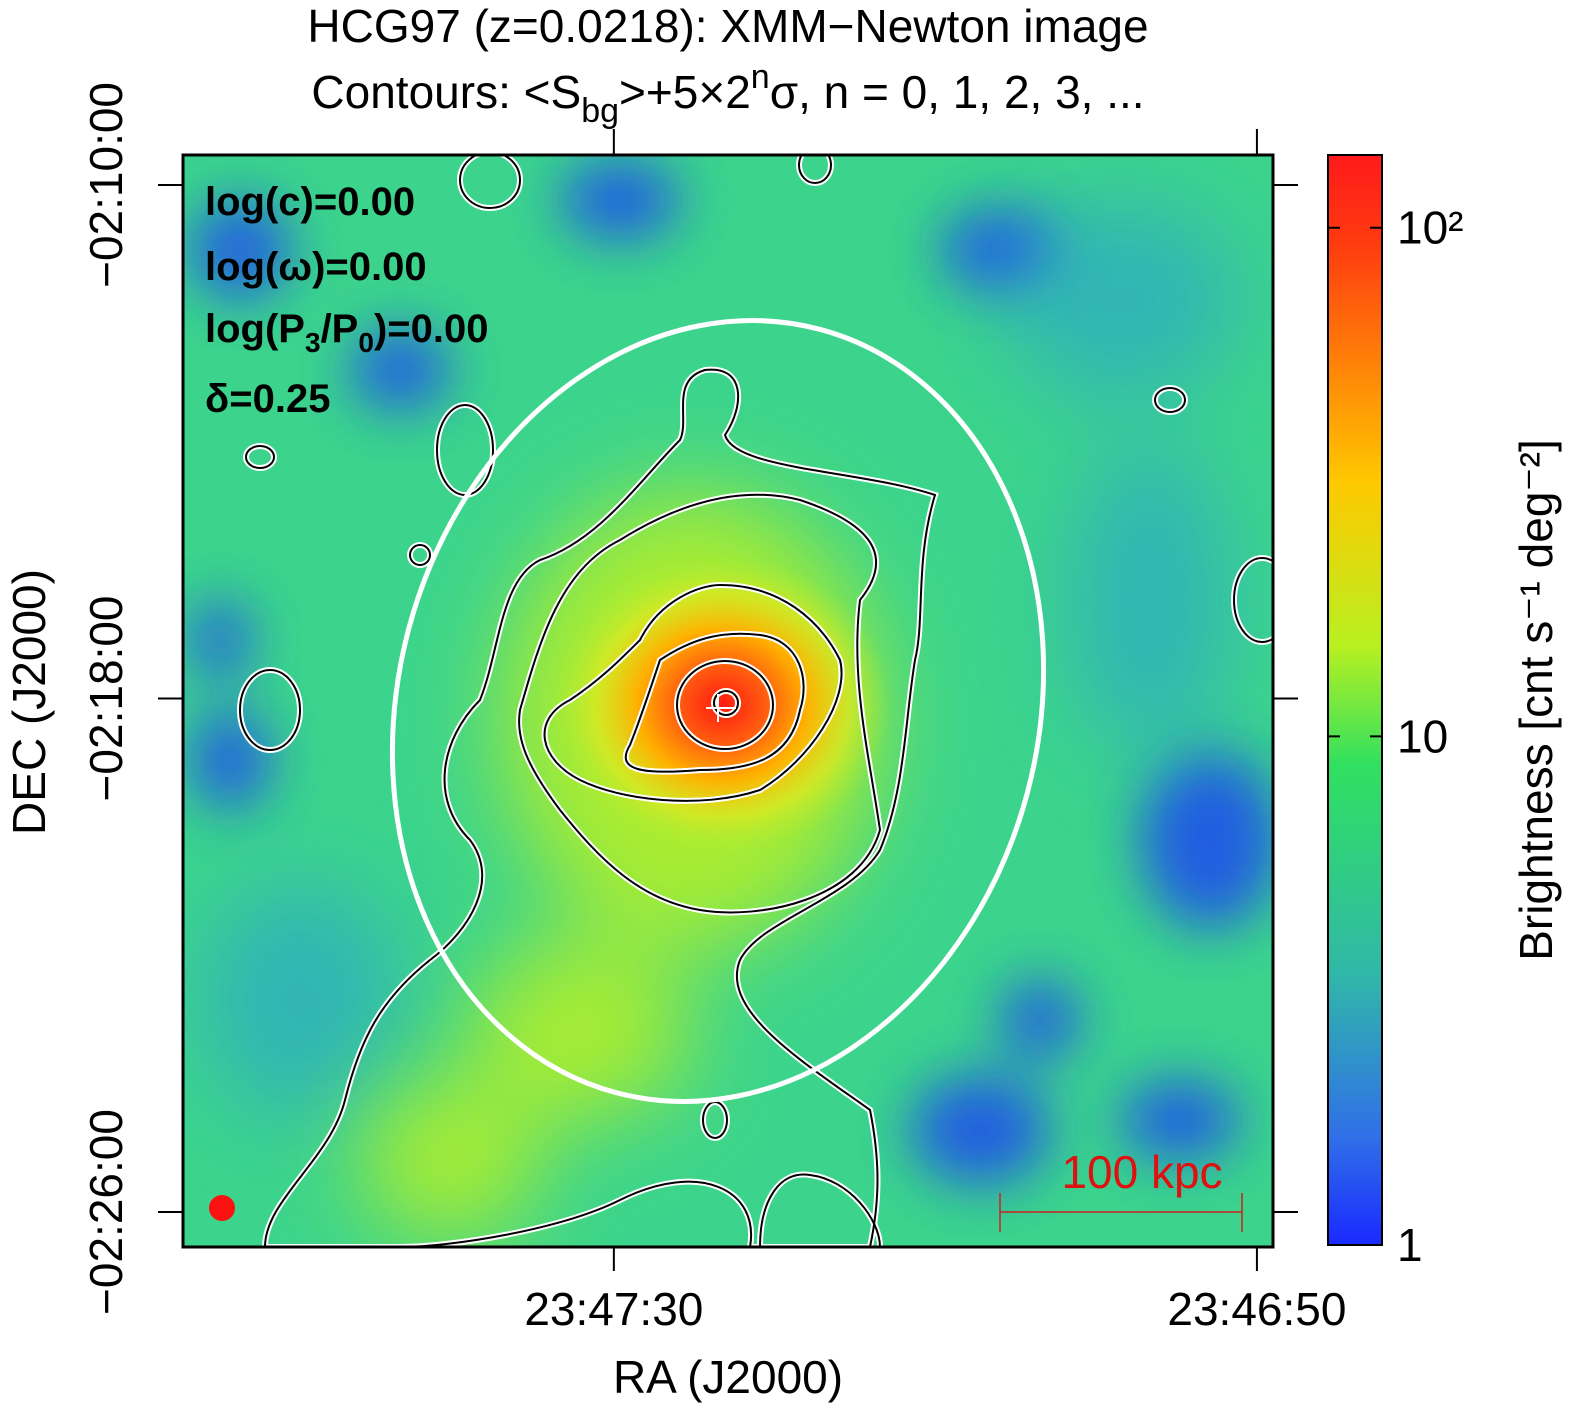  I want to click on subtitle-part: bg, so click(600, 111).